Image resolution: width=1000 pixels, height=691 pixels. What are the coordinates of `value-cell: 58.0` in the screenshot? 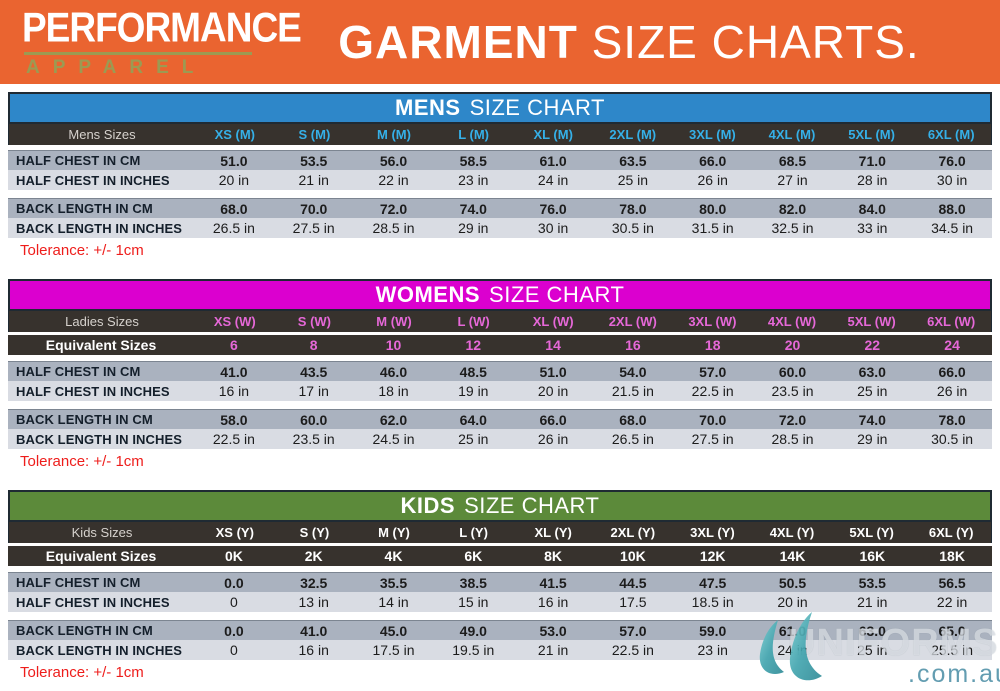 It's located at (234, 419).